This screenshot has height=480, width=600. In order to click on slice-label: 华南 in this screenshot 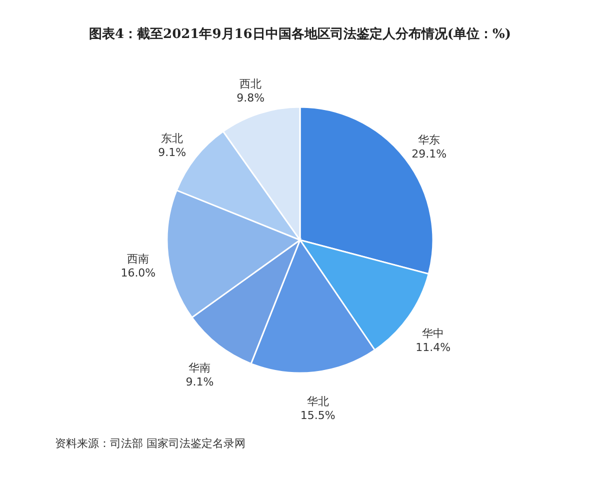, I will do `click(199, 367)`.